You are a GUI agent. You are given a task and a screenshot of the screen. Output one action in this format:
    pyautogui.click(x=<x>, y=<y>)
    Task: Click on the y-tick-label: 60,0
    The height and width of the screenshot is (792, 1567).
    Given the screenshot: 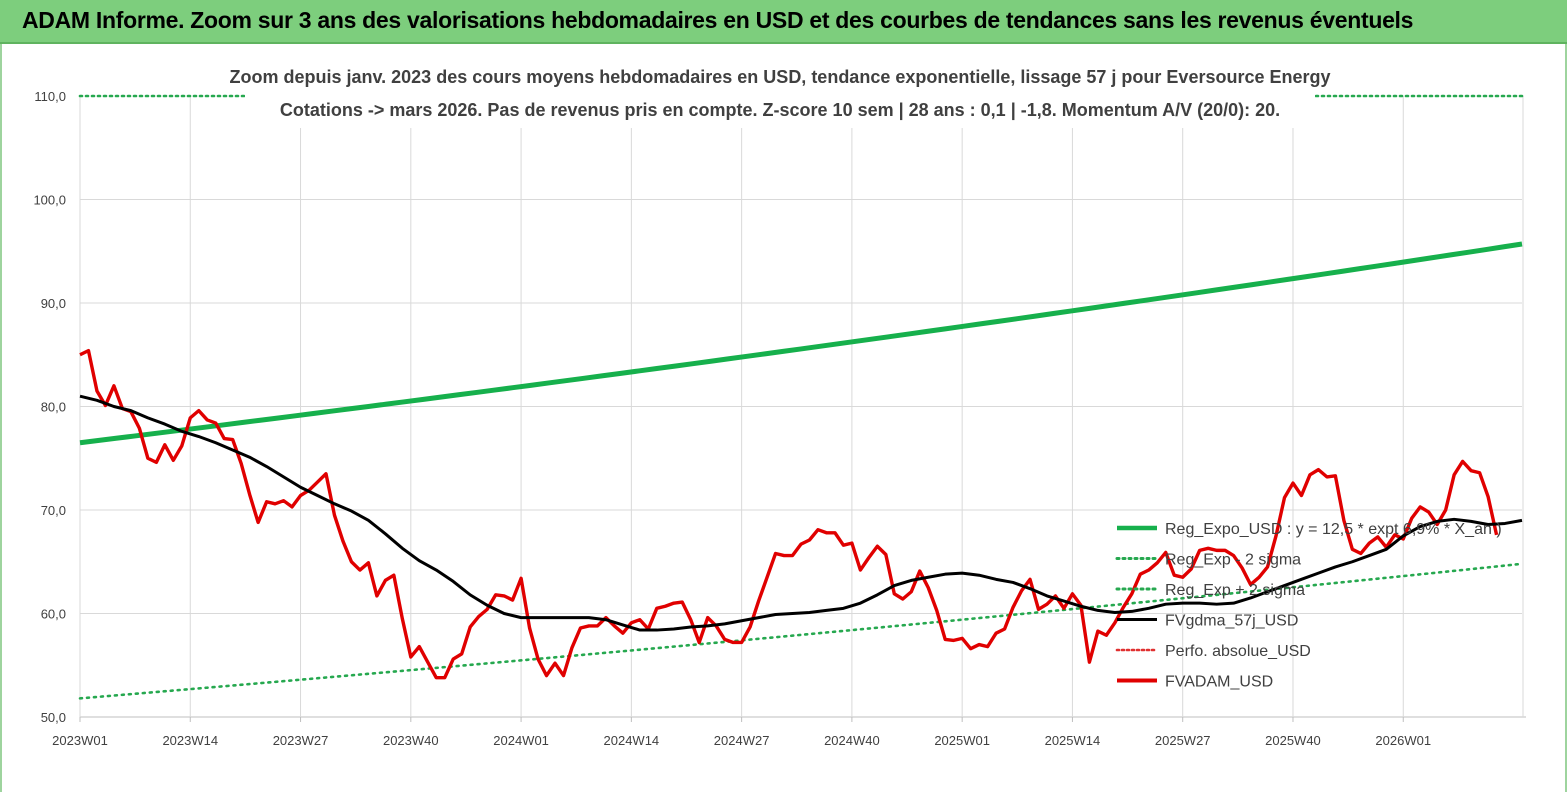 What is the action you would take?
    pyautogui.click(x=53, y=614)
    